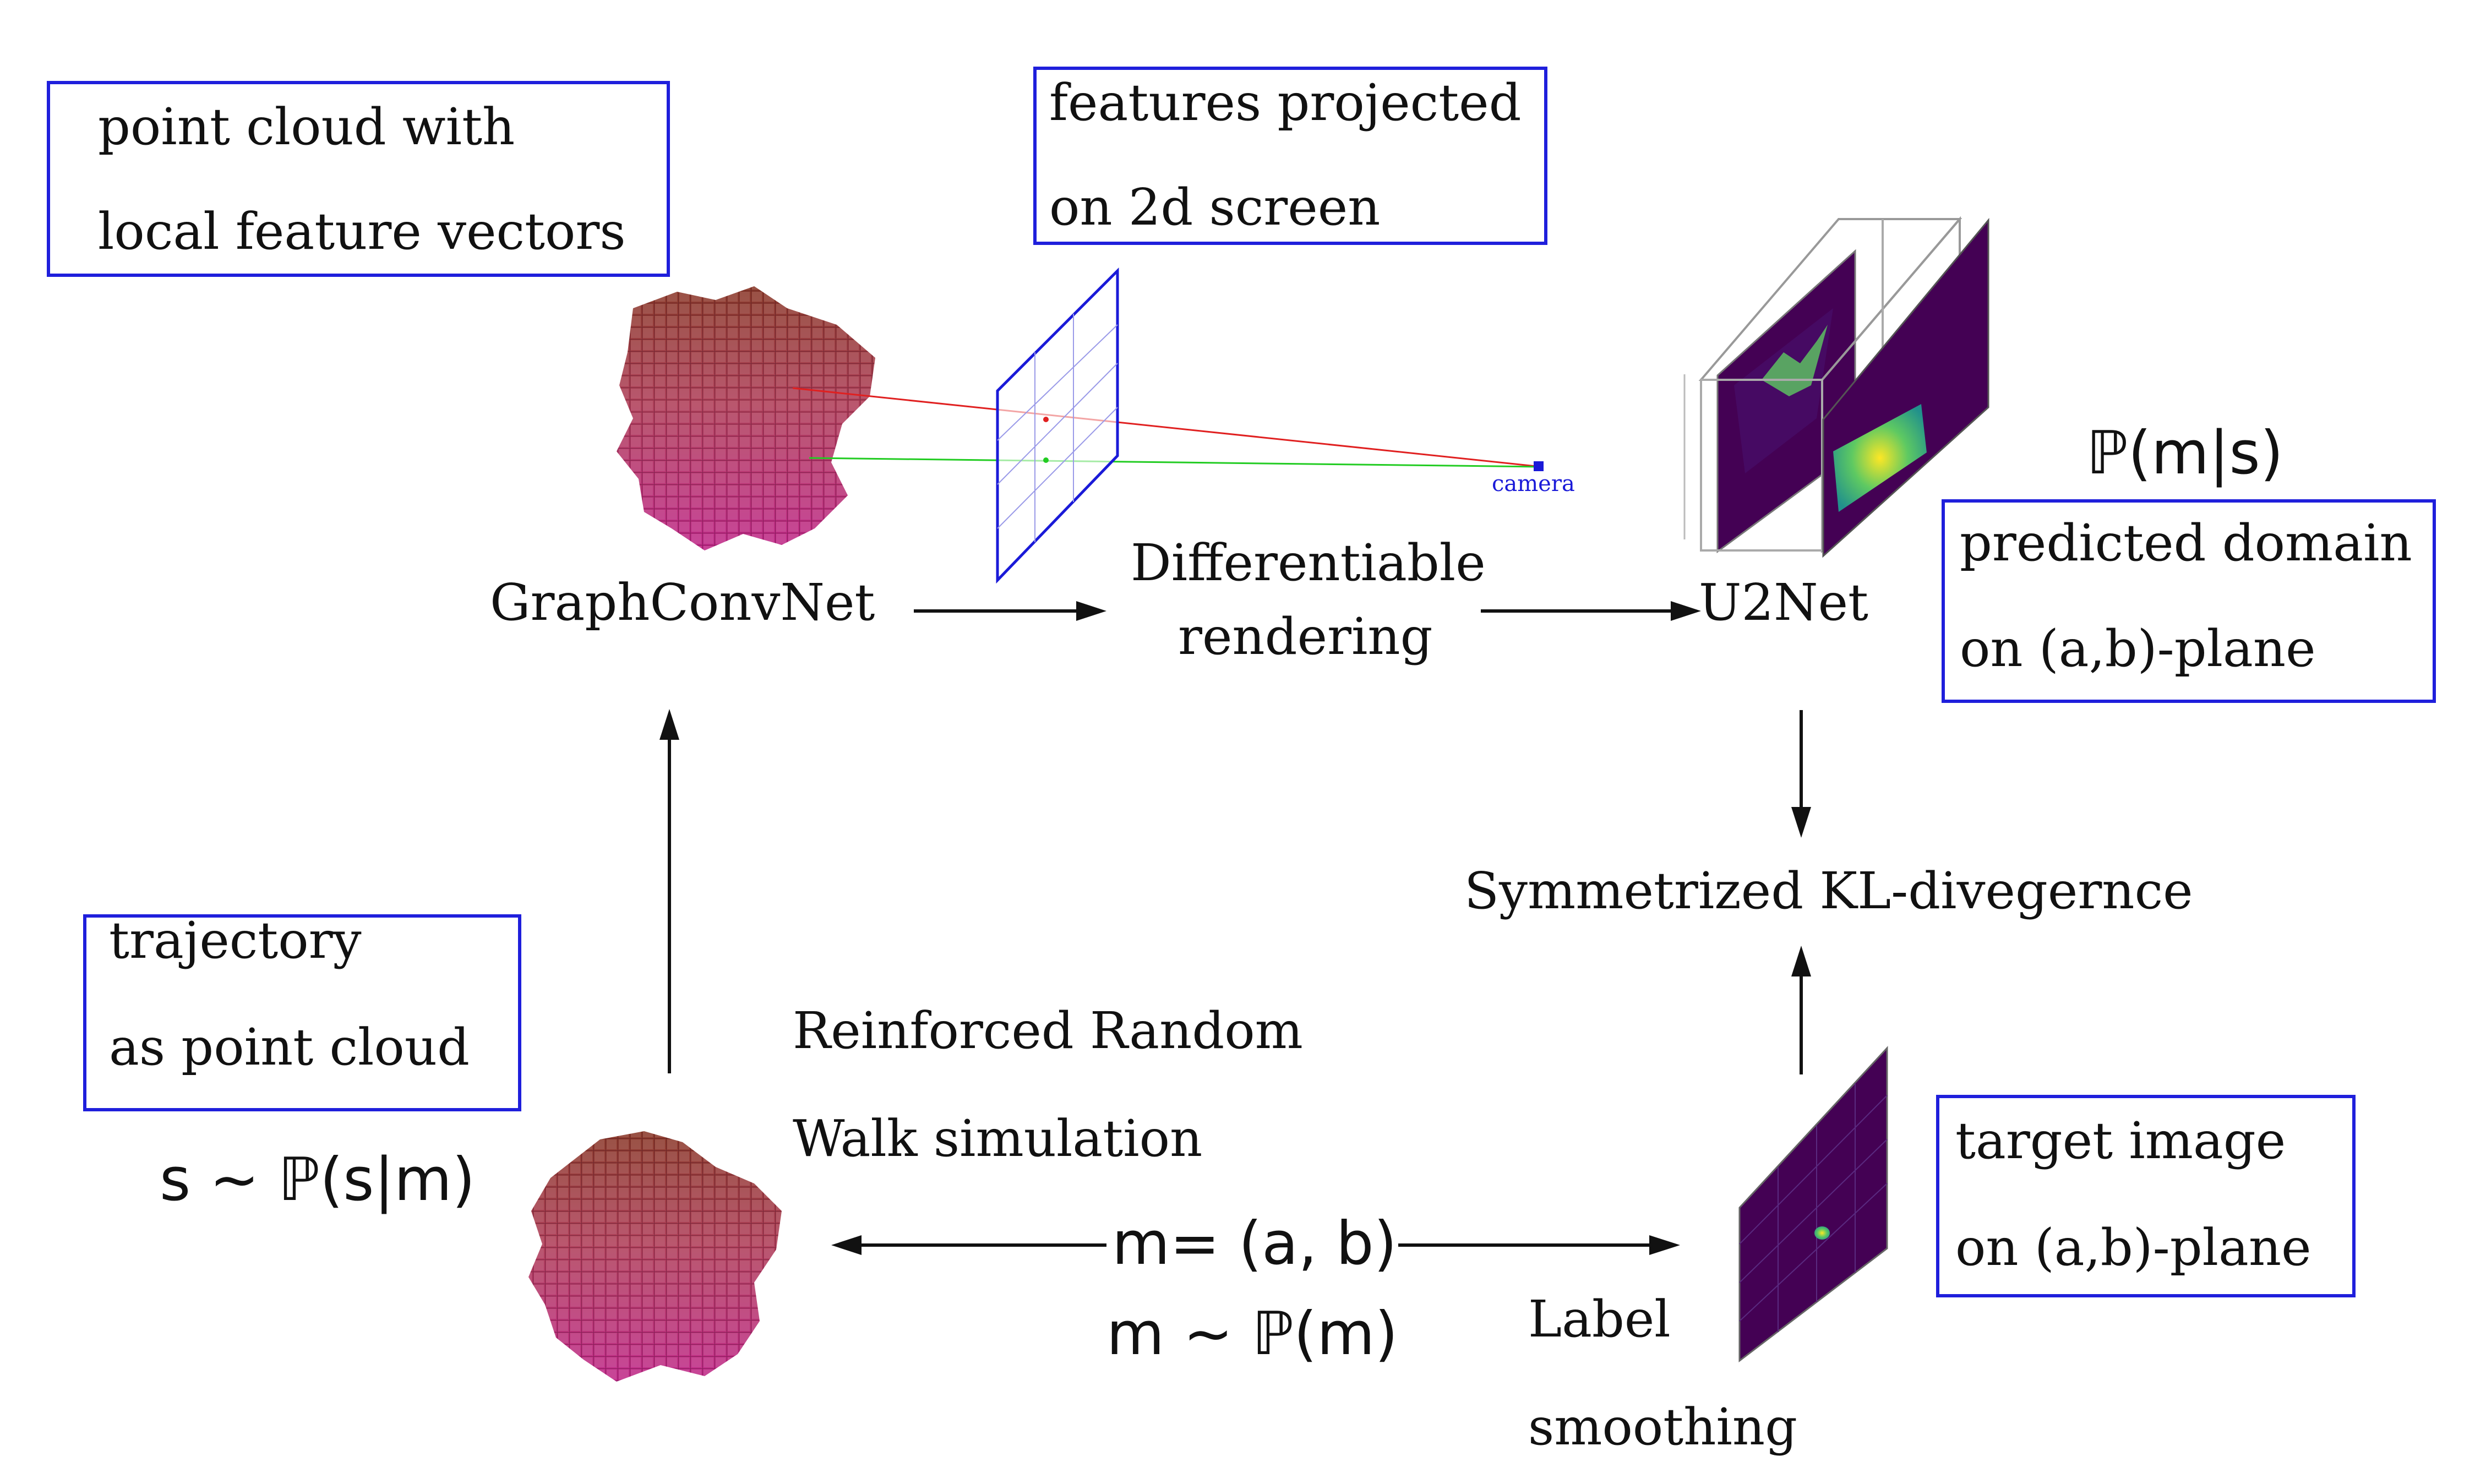  Describe the element at coordinates (1662, 1427) in the screenshot. I see `label-smoothing: smoothing` at that location.